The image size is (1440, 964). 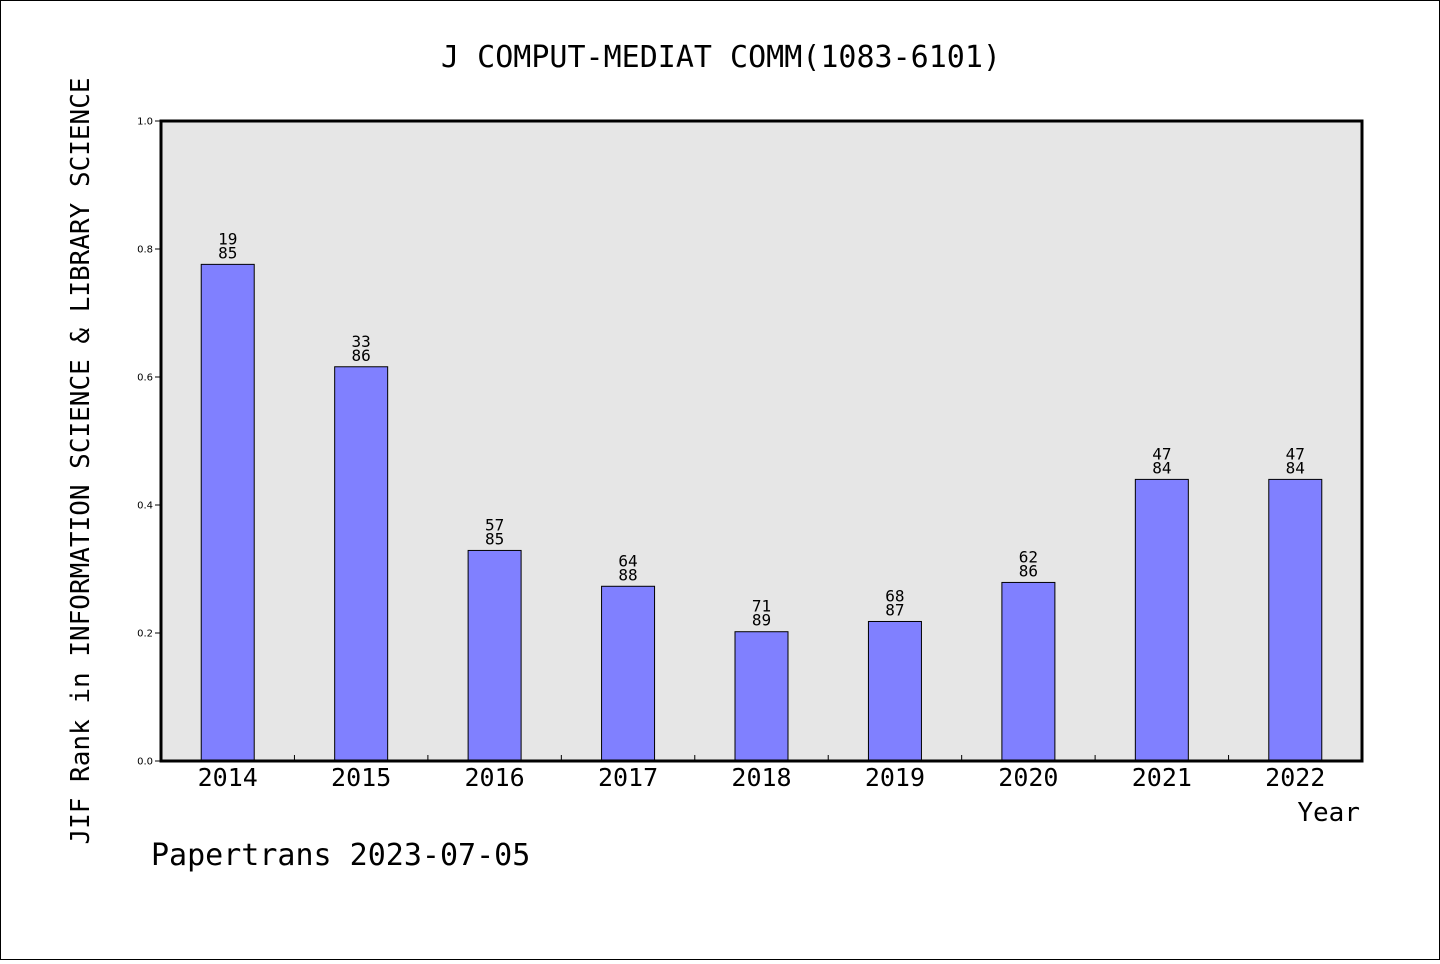 I want to click on x-tick-label: 2022, so click(x=1295, y=777).